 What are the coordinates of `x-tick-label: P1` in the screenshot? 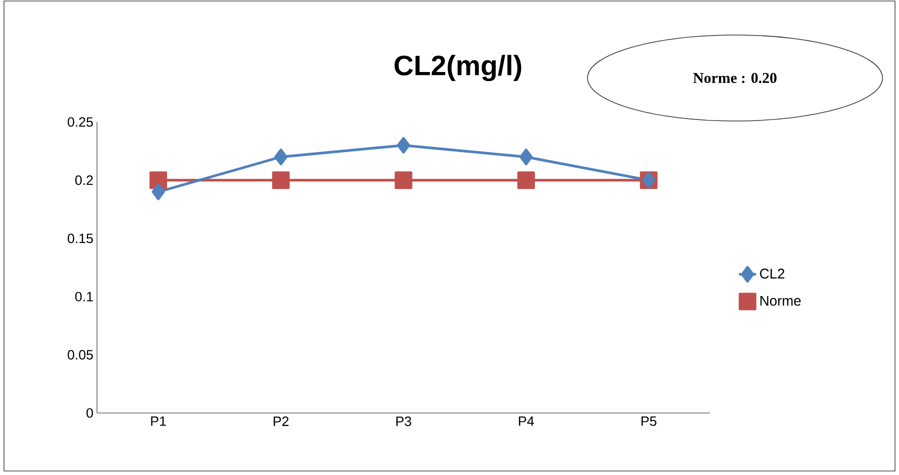 It's located at (158, 421).